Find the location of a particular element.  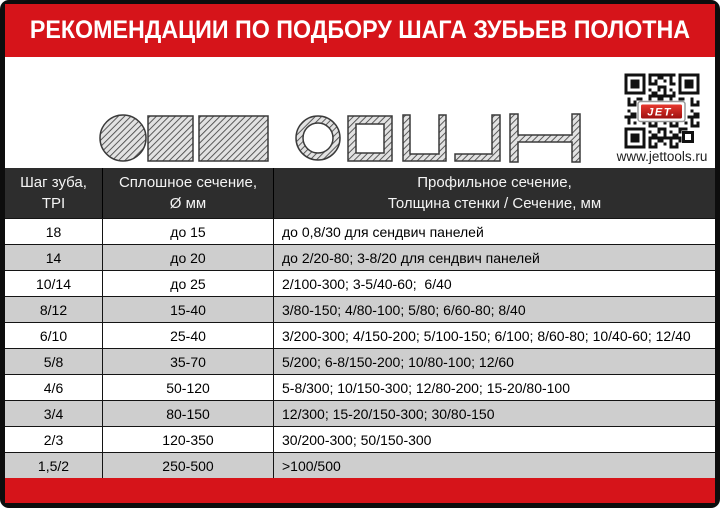

solid-section-cell: 80-150 is located at coordinates (187, 413).